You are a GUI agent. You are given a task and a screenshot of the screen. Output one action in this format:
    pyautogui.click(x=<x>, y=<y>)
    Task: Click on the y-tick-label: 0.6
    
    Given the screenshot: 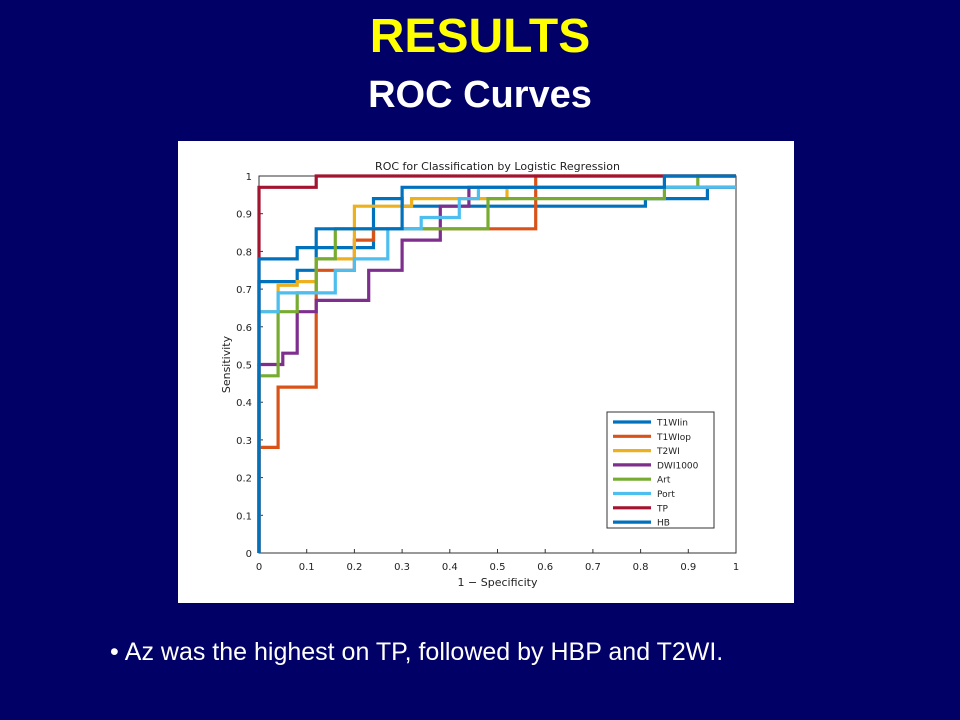 What is the action you would take?
    pyautogui.click(x=244, y=328)
    